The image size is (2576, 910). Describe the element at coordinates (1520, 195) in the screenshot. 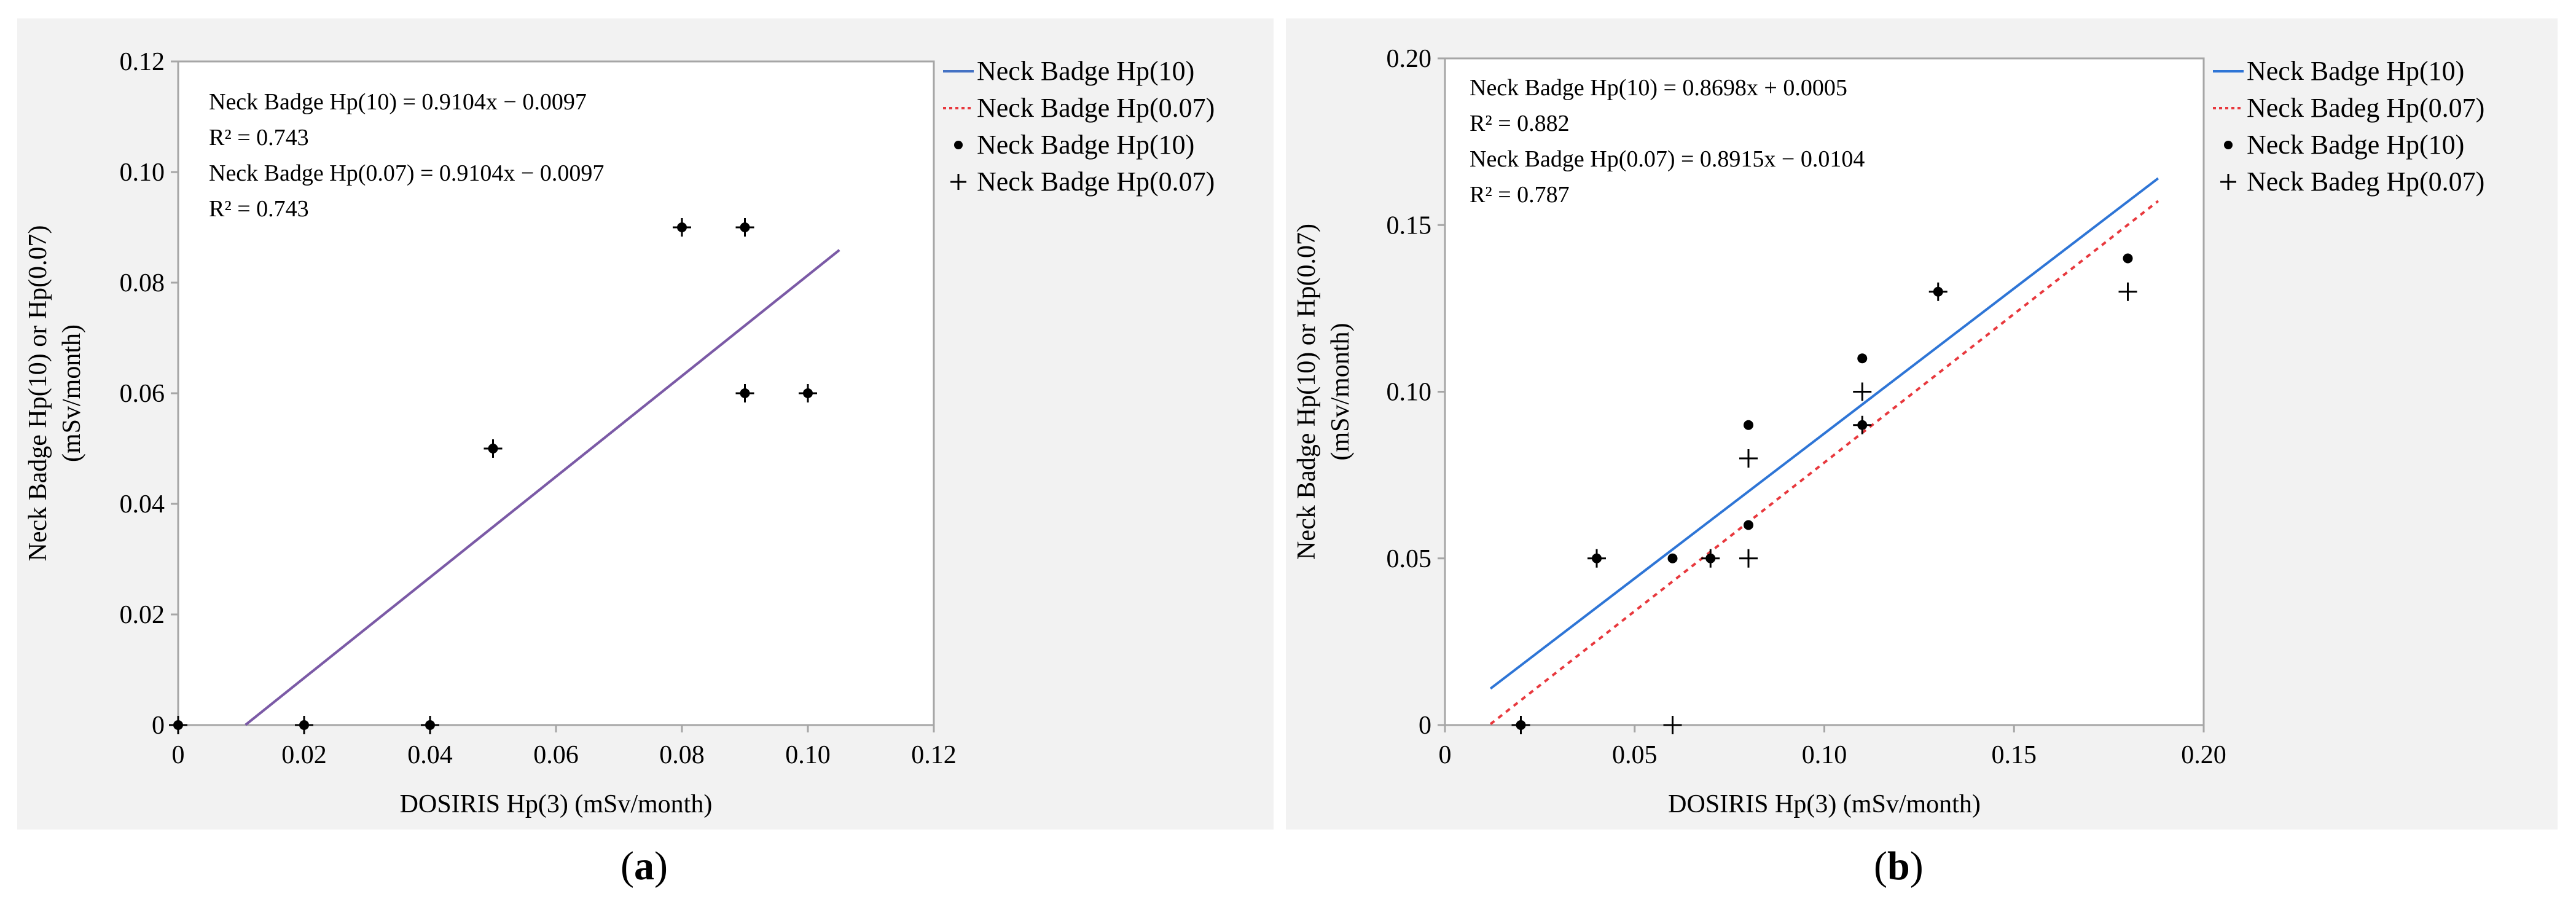

I see `panel-b-annotation: R² = 0.787` at that location.